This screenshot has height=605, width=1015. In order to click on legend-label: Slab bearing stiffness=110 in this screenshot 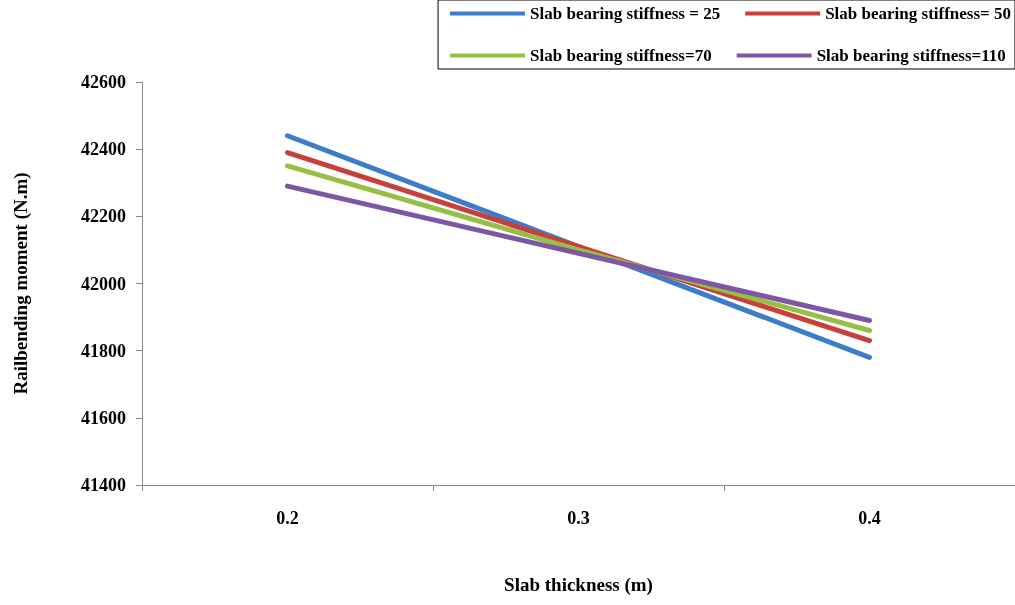, I will do `click(911, 55)`.